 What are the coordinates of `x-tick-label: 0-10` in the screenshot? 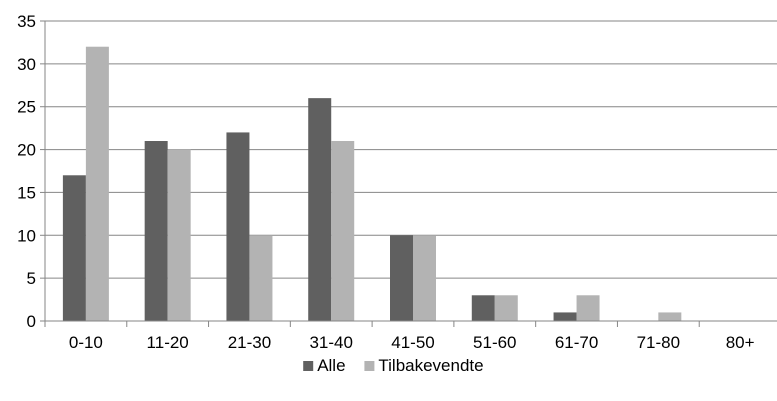 It's located at (86, 342).